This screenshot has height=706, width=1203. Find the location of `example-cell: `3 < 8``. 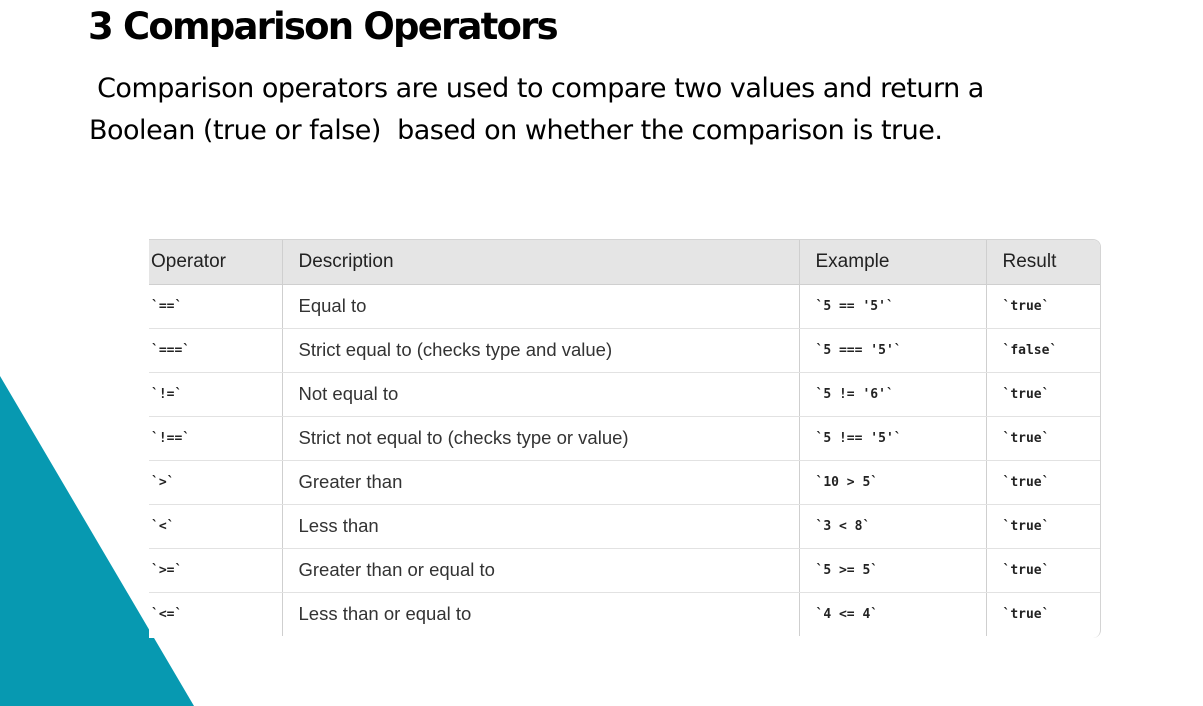

example-cell: `3 < 8` is located at coordinates (893, 526).